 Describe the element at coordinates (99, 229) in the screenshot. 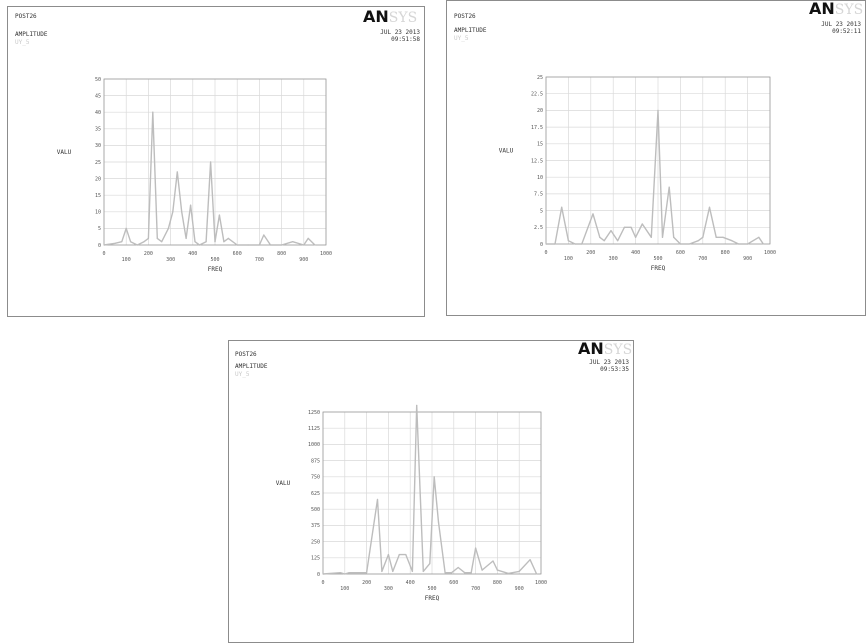

I see `y-tick-label: 5` at that location.